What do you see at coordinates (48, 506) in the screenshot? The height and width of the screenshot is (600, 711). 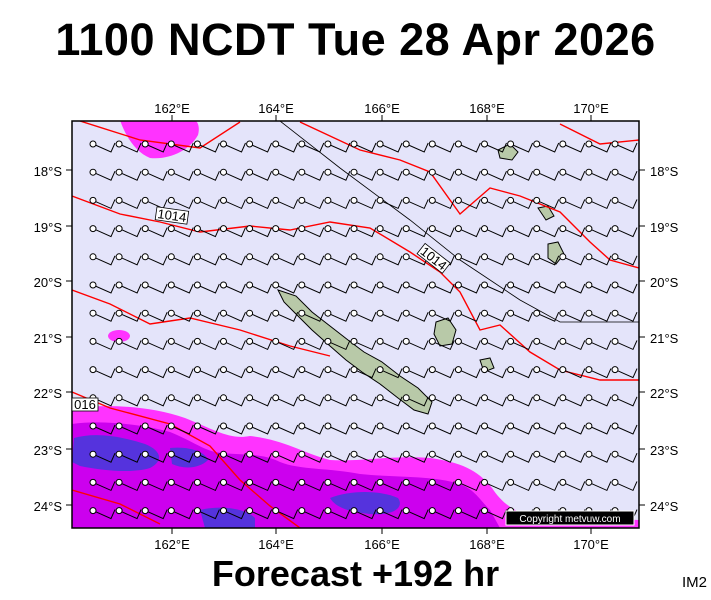 I see `lat-label-left-24: 24°S` at bounding box center [48, 506].